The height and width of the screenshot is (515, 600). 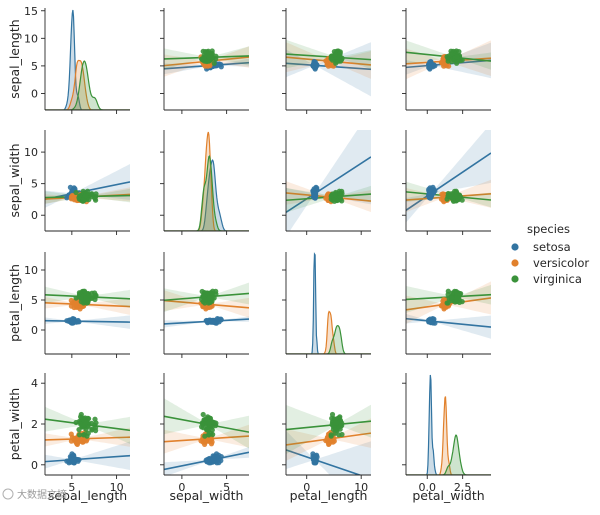 What do you see at coordinates (31, 270) in the screenshot?
I see `y-tick-label: 10` at bounding box center [31, 270].